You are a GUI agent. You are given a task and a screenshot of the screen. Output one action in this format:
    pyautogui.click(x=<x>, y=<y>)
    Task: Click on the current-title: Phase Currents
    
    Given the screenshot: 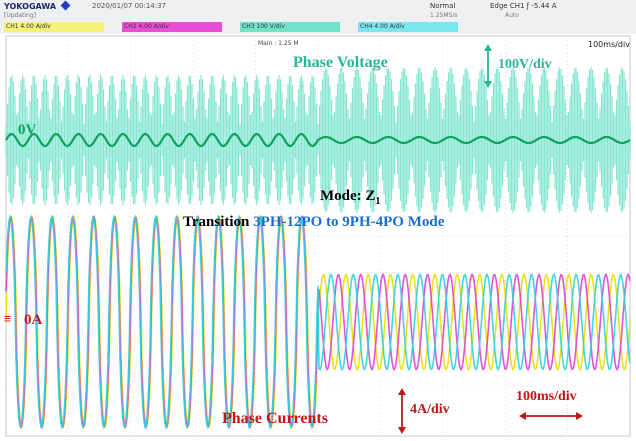 What is the action you would take?
    pyautogui.click(x=275, y=418)
    